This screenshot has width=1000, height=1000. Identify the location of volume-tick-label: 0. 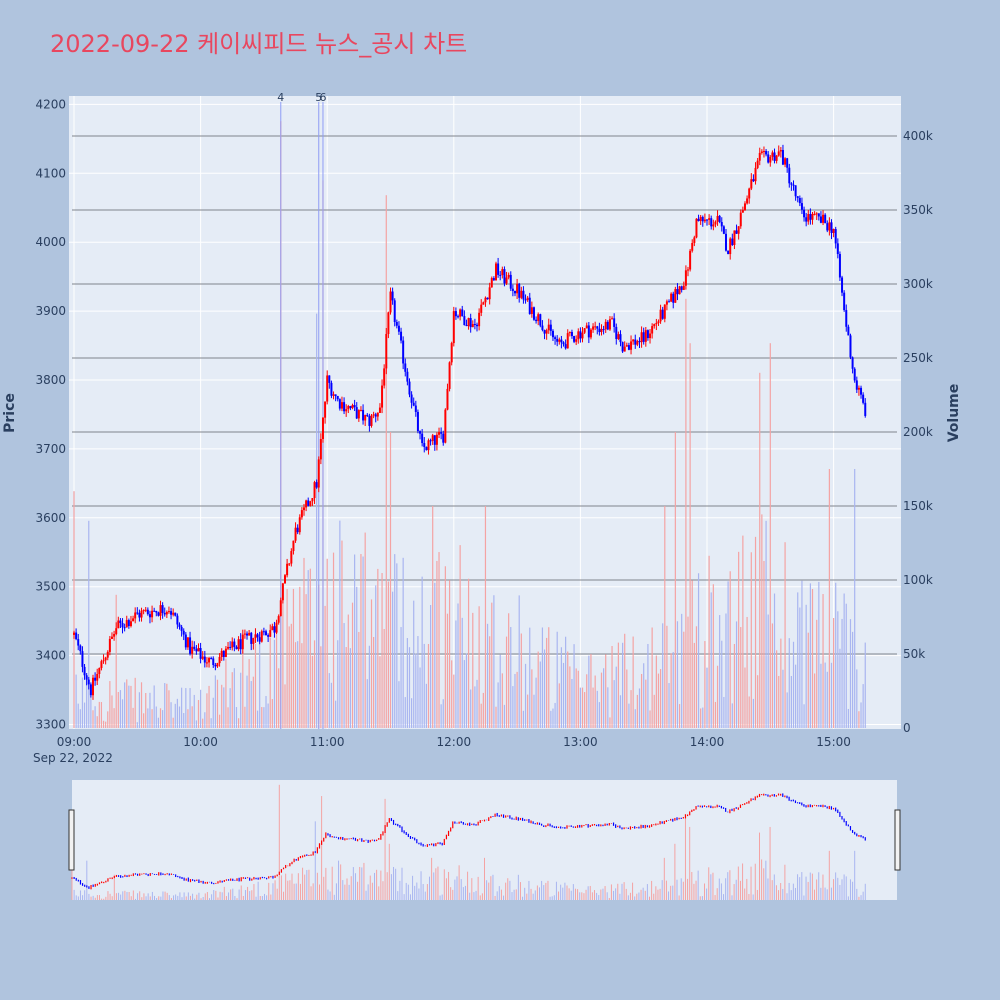
(907, 728).